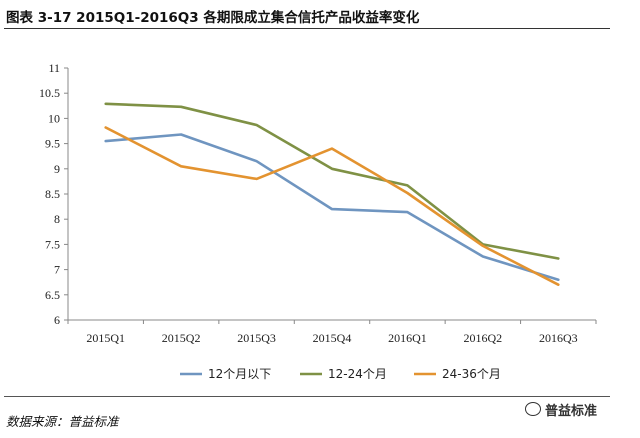 The height and width of the screenshot is (438, 640). Describe the element at coordinates (307, 28) in the screenshot. I see `title-divider` at that location.